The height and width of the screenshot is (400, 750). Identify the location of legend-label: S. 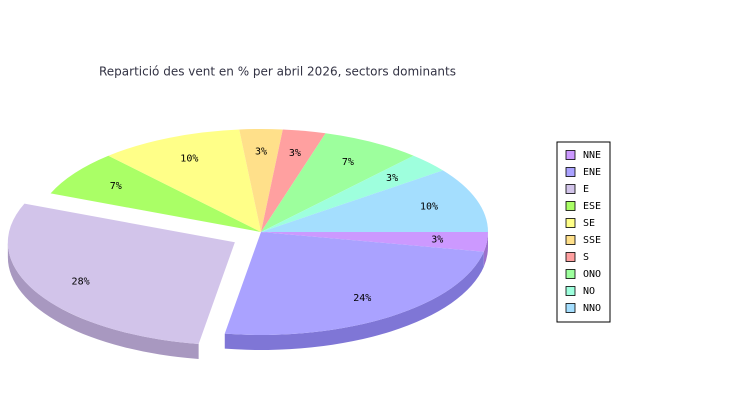
(586, 257).